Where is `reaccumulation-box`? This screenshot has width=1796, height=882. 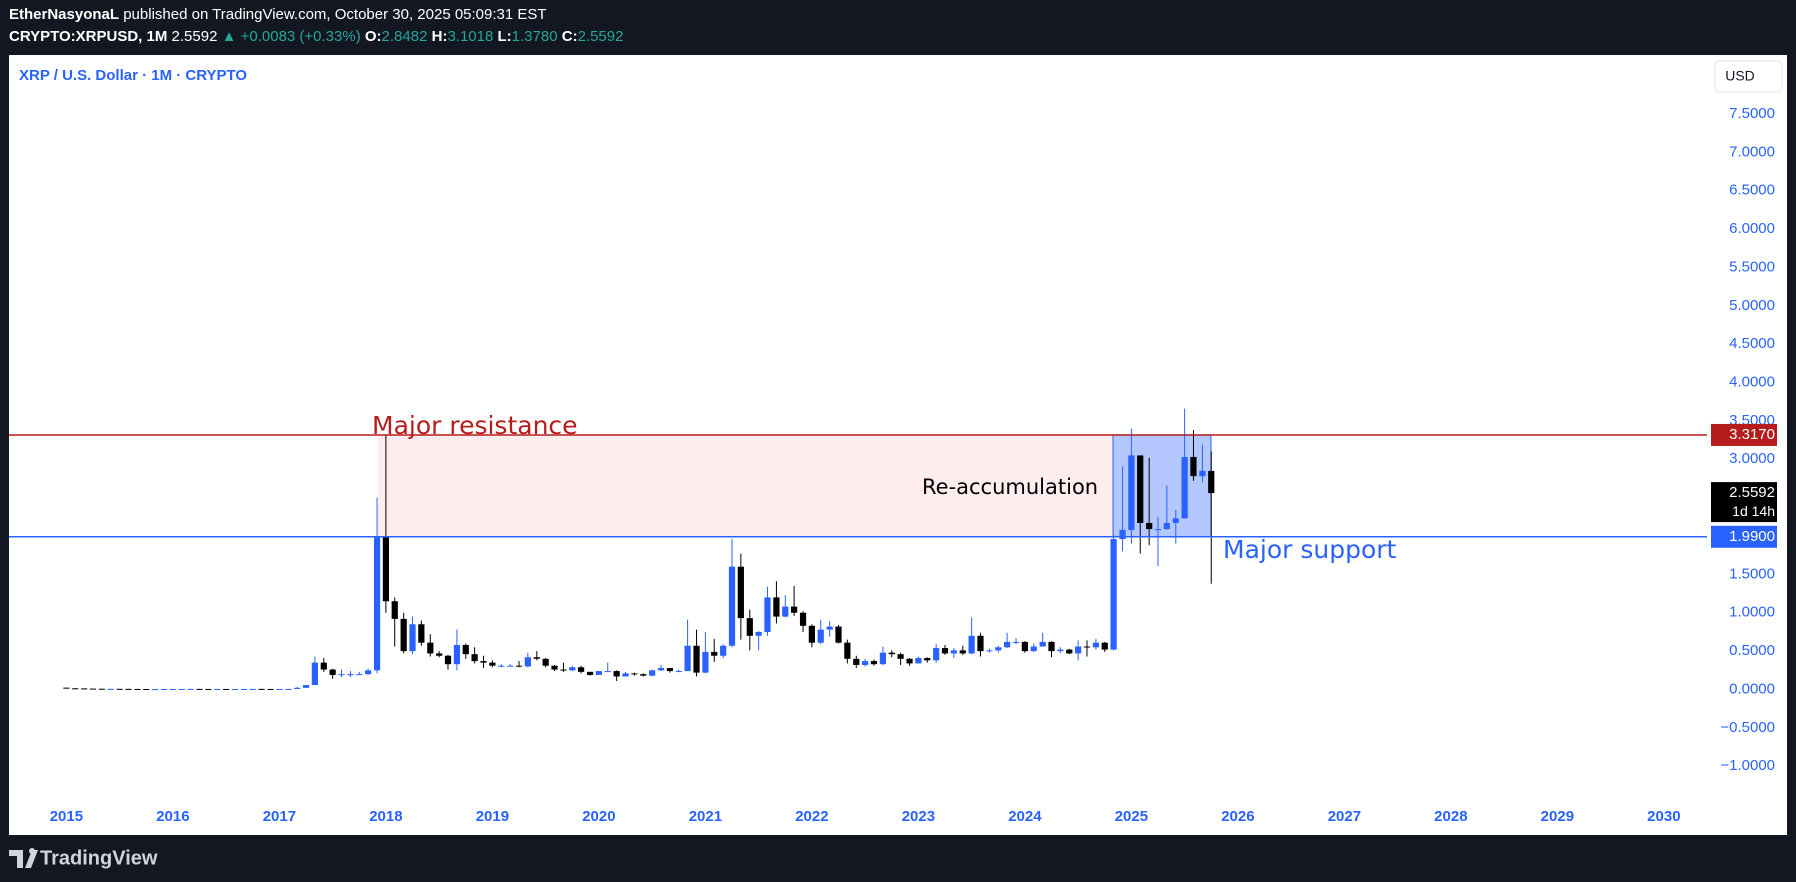
reaccumulation-box is located at coordinates (1162, 486).